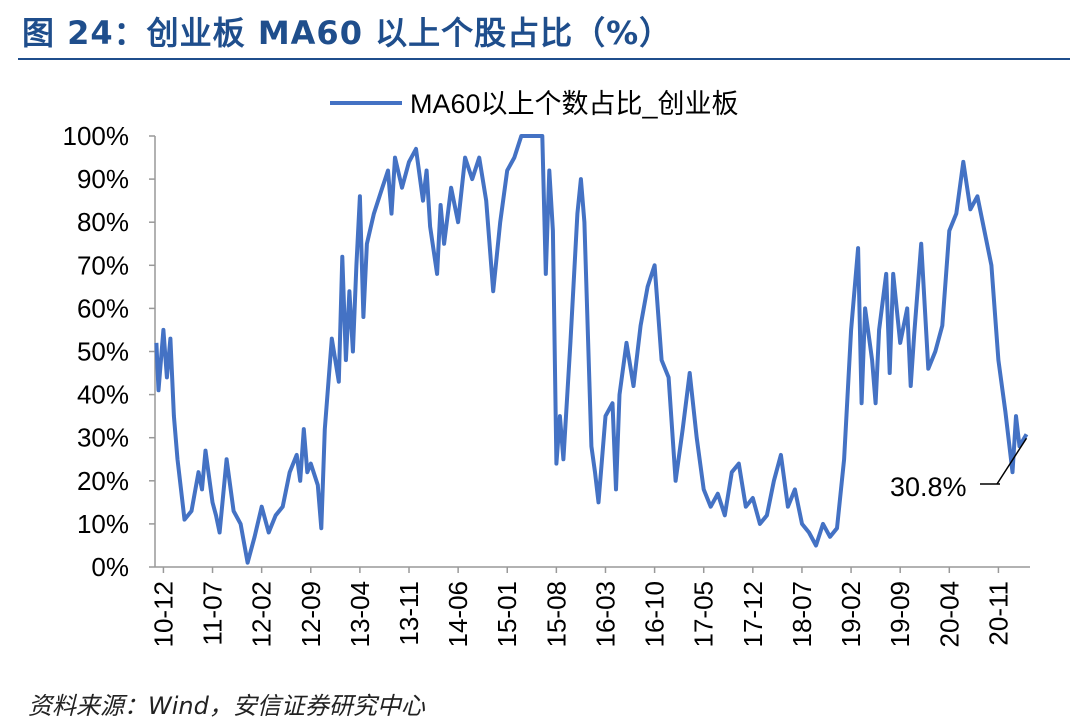 This screenshot has width=1080, height=726. I want to click on x-tick-label: 10-12, so click(163, 614).